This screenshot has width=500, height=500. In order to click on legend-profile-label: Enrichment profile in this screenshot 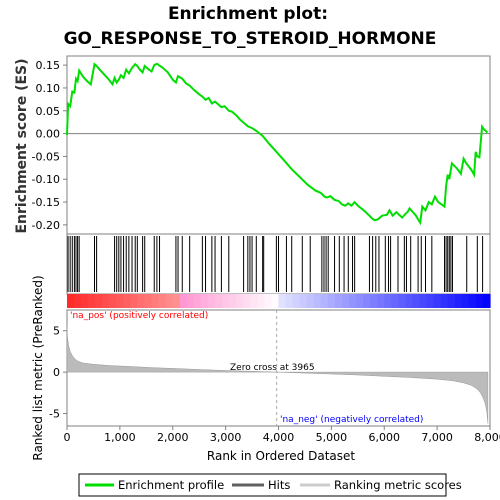, I will do `click(171, 485)`.